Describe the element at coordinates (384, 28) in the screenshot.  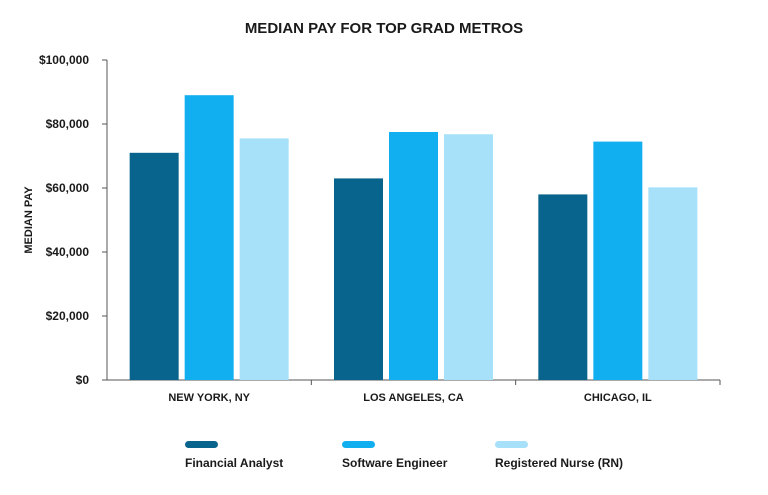
I see `chart-title: MEDIAN PAY FOR TOP GRAD METROS` at that location.